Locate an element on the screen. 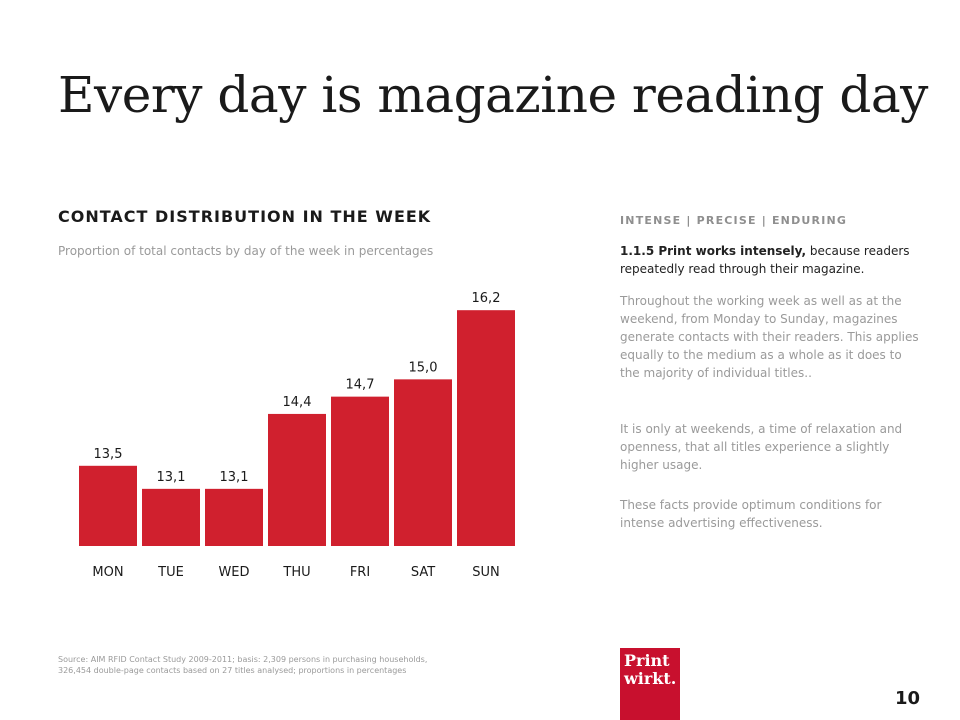 The height and width of the screenshot is (720, 960). value-label-thu: 14,4 is located at coordinates (297, 402).